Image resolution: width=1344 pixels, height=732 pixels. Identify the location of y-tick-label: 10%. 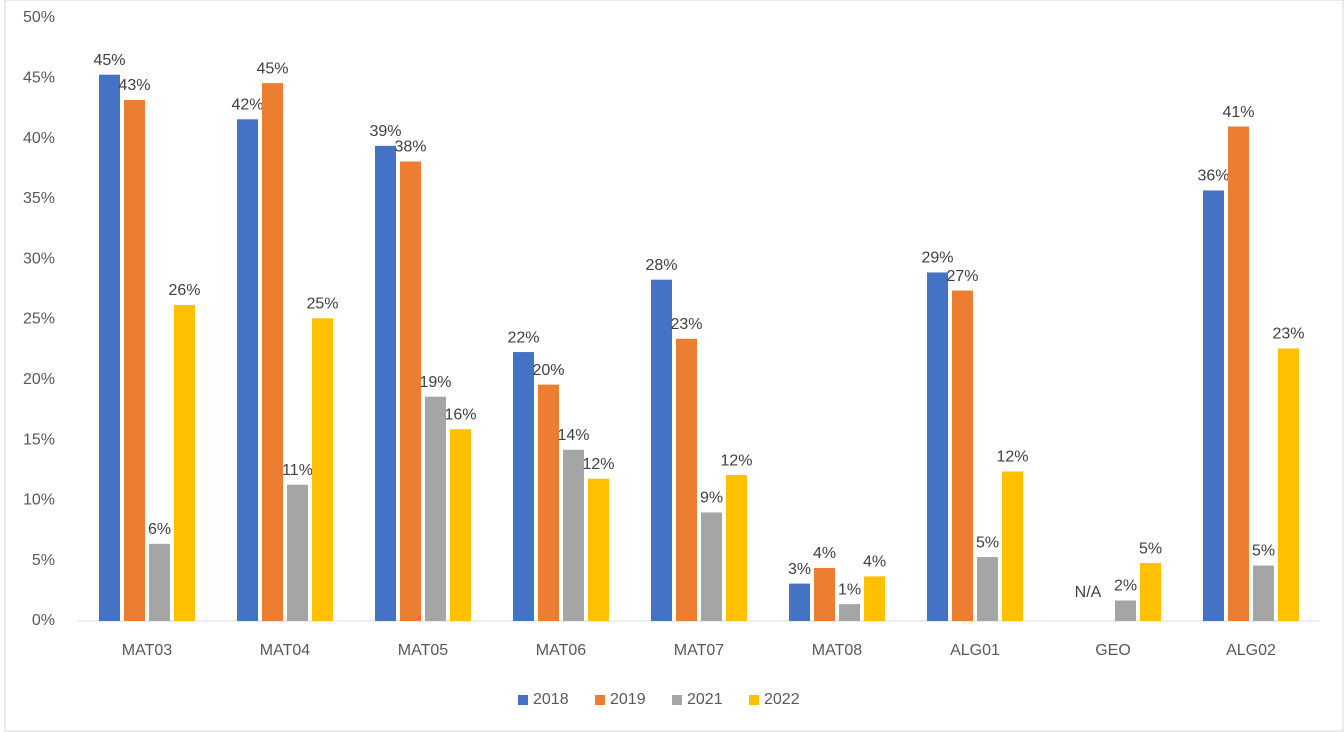
(39, 500).